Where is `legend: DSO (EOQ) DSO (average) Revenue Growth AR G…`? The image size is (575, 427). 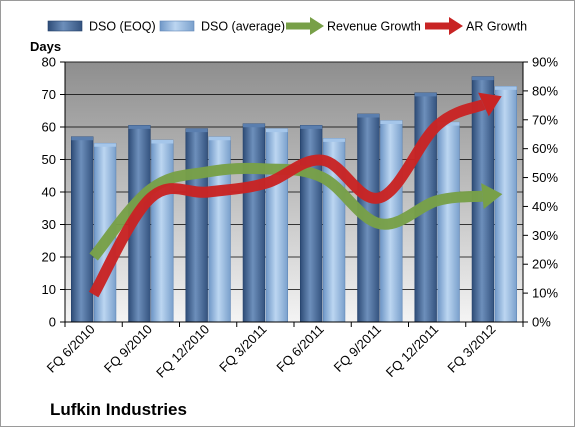 legend: DSO (EOQ) DSO (average) Revenue Growth AR G… is located at coordinates (287, 26).